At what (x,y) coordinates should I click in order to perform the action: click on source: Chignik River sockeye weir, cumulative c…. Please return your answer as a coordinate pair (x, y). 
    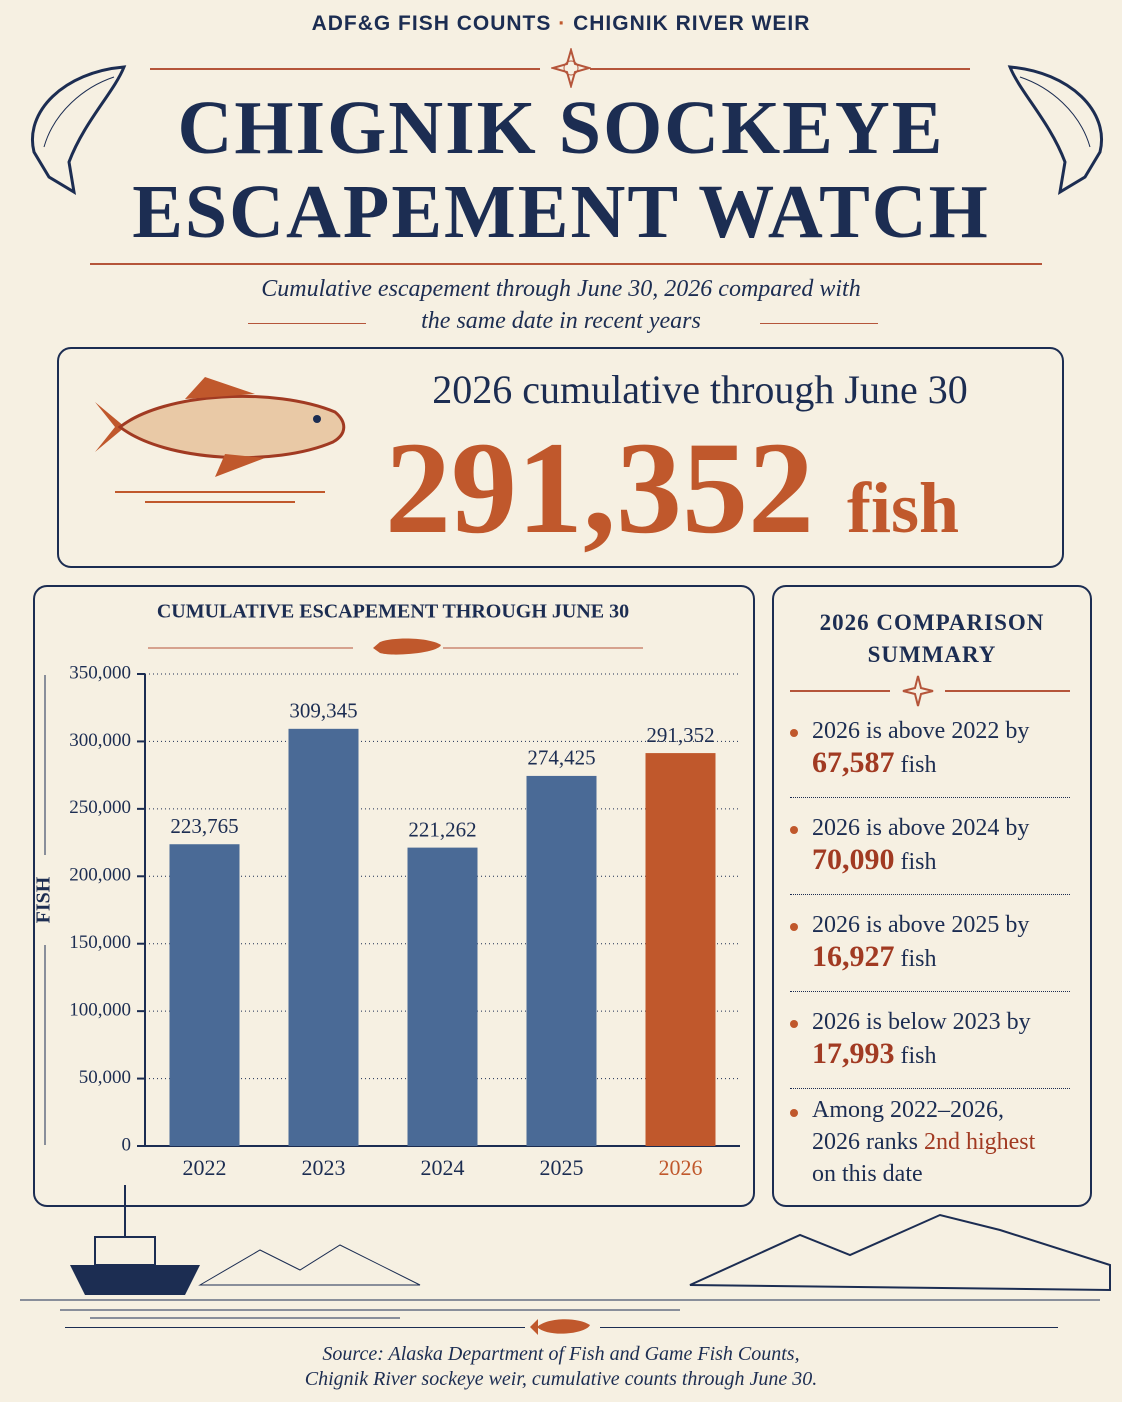
    Looking at the image, I should click on (561, 1379).